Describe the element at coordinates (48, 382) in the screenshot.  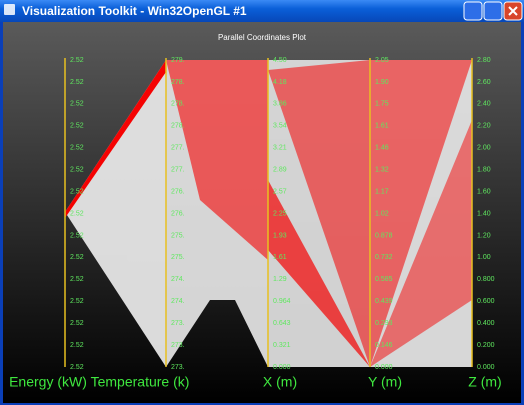
I see `axis-name: Energy (kW)` at that location.